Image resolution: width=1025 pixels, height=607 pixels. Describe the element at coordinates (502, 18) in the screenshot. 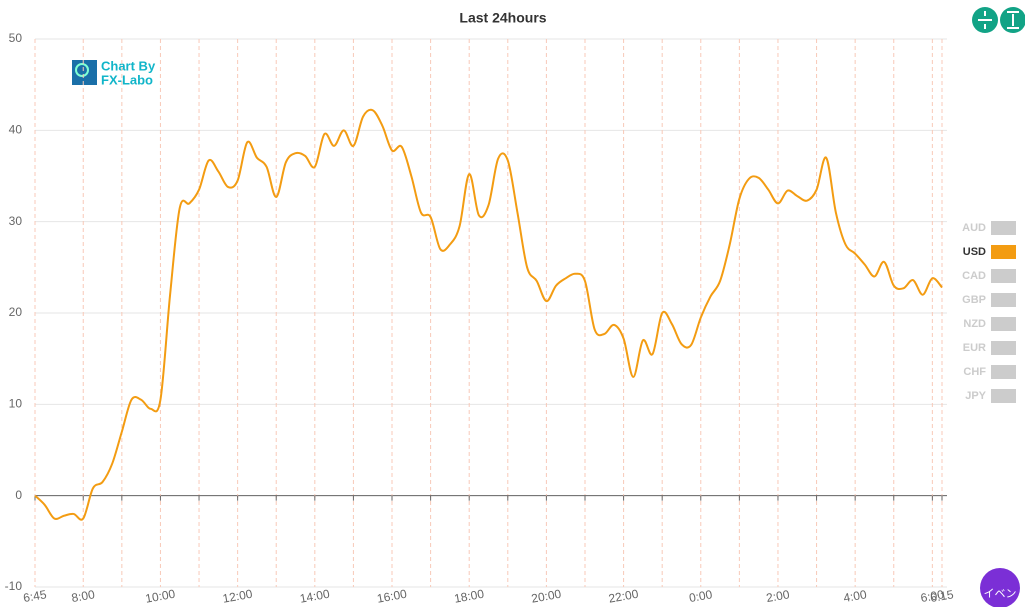

I see `chart-title: Last 24hours` at that location.